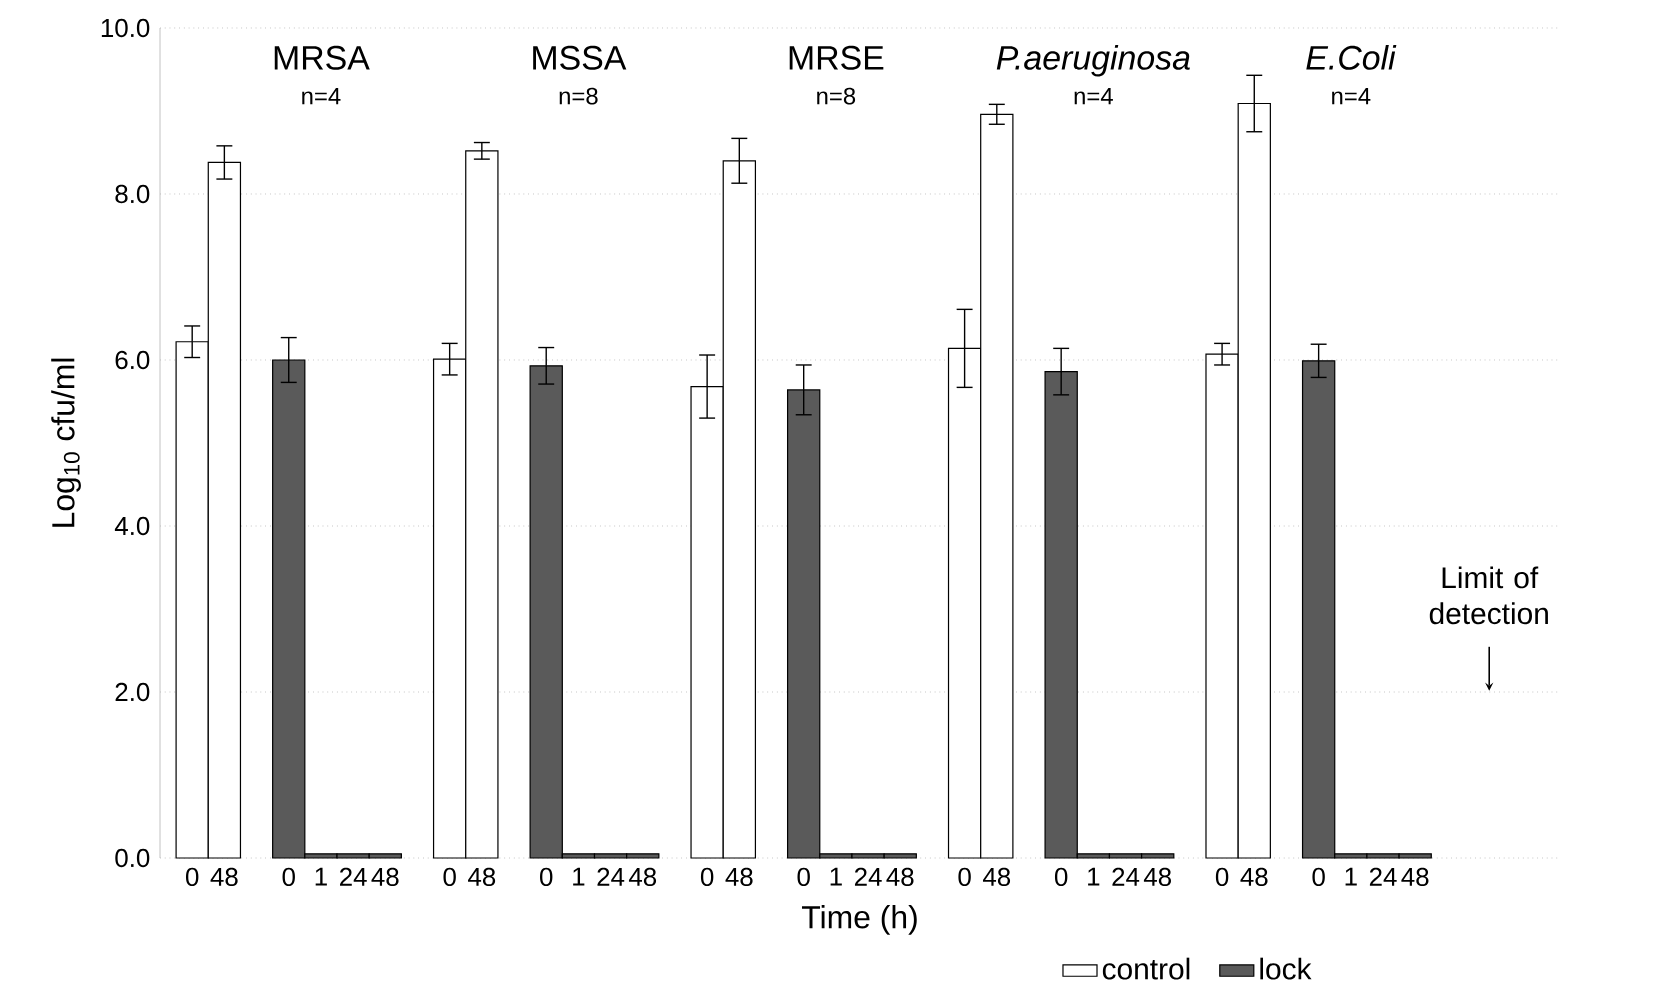 The image size is (1656, 994). What do you see at coordinates (132, 858) in the screenshot?
I see `y-tick-label: 0.0` at bounding box center [132, 858].